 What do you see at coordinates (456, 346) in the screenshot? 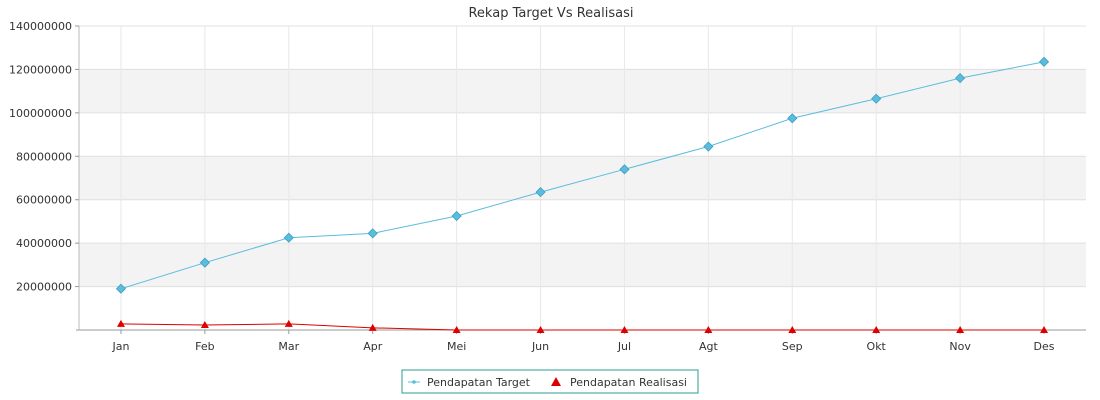
I see `x-tick-label: Mei` at bounding box center [456, 346].